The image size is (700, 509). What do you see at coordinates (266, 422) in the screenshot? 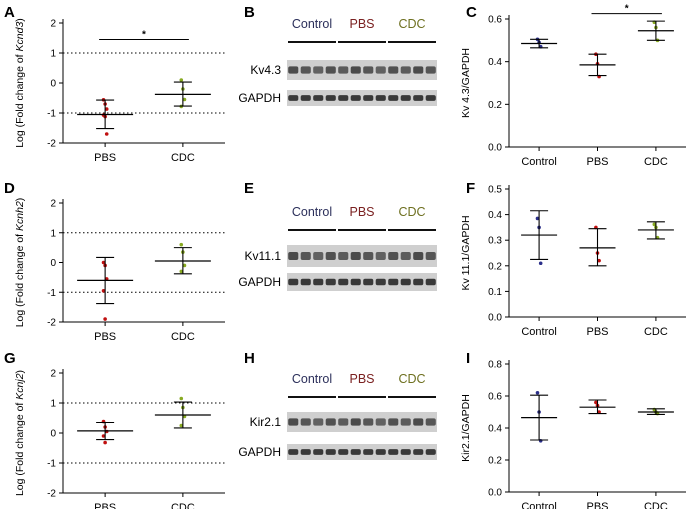
I see `blot-target-label: Kir2.1` at bounding box center [266, 422].